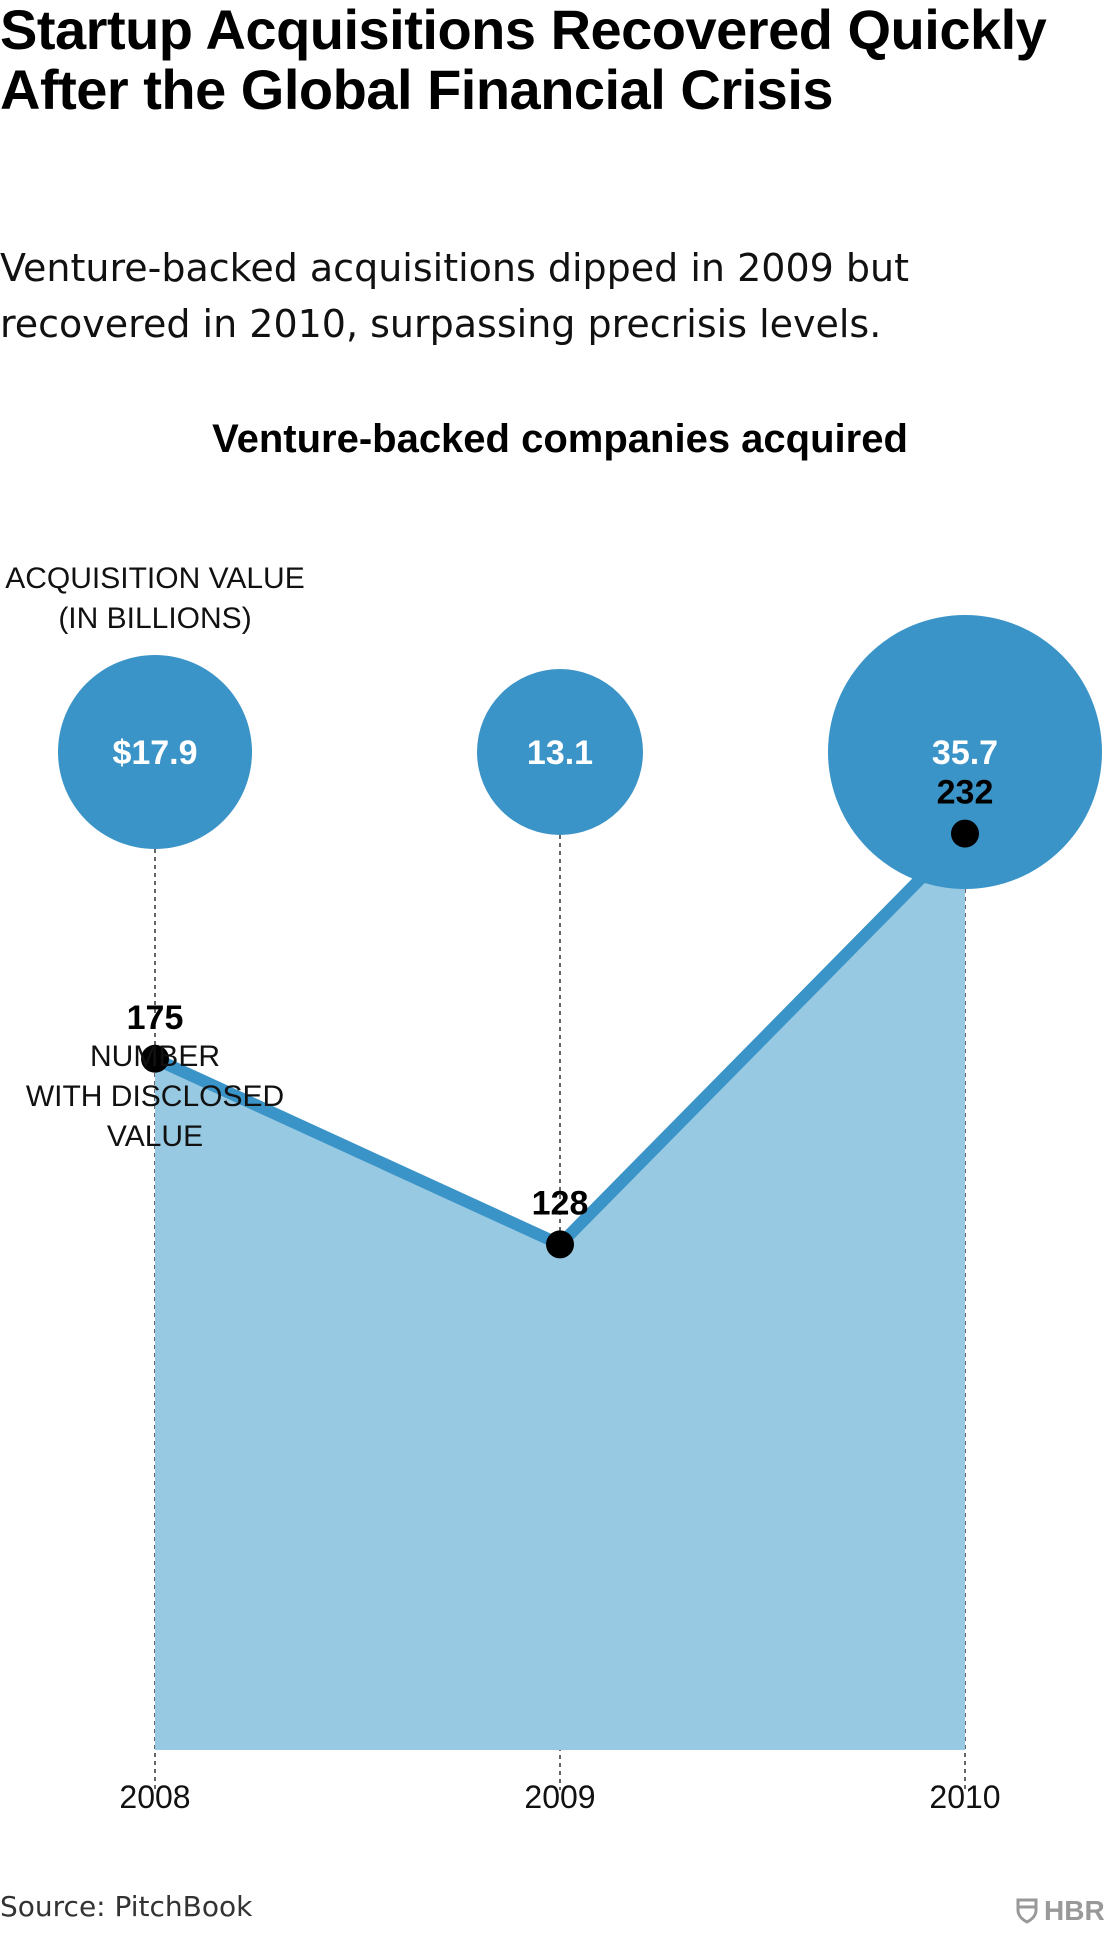  I want to click on x-tick-2008: 2008, so click(154, 1797).